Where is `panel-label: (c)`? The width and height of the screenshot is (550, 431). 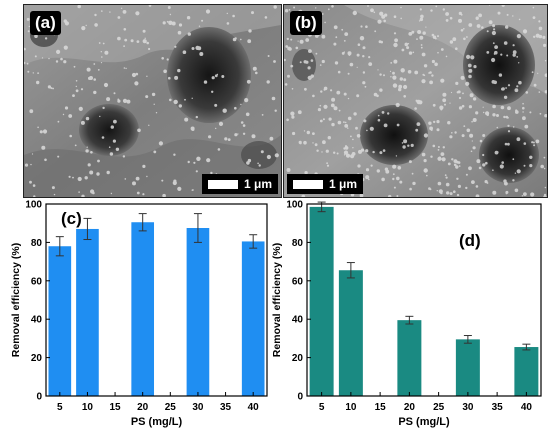
panel-label: (c) is located at coordinates (71, 218).